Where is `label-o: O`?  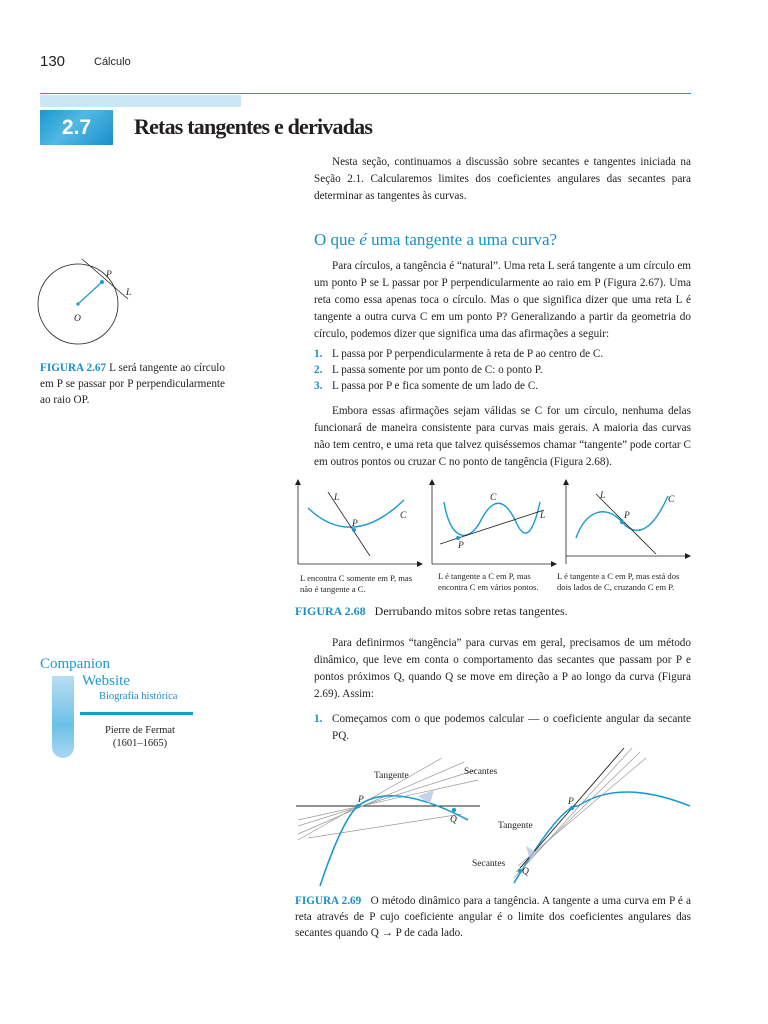
label-o: O is located at coordinates (77, 319).